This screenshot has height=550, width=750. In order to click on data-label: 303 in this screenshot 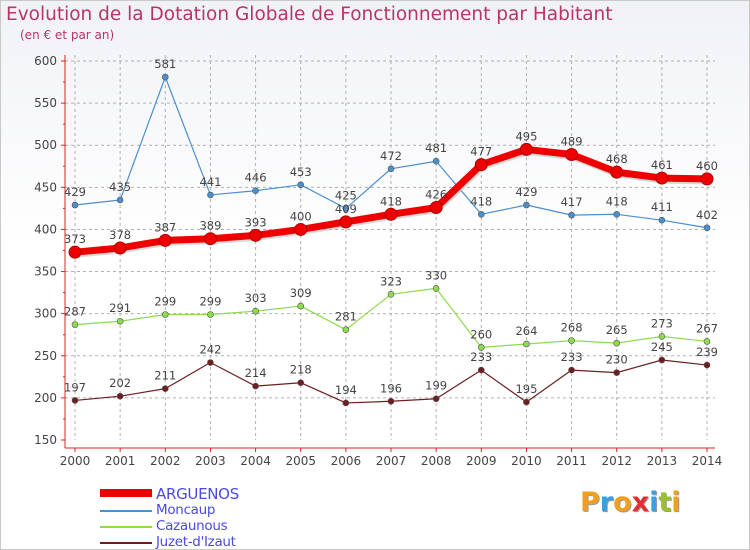, I will do `click(256, 298)`.